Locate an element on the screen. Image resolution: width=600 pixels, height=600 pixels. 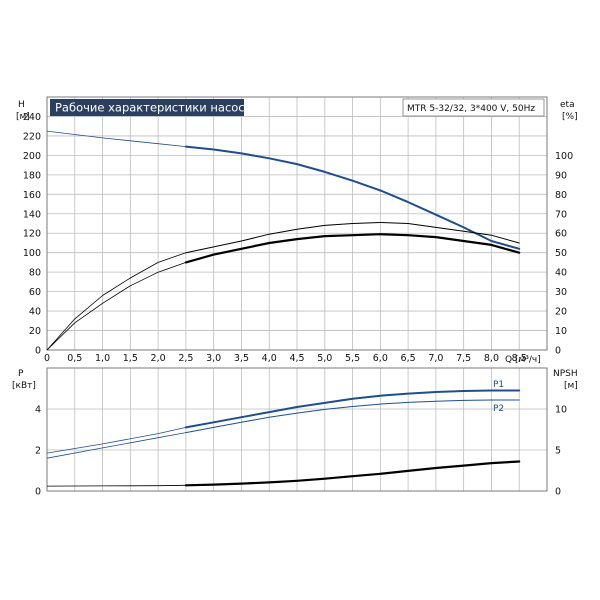
x-tick-label: 8,5 is located at coordinates (519, 358).